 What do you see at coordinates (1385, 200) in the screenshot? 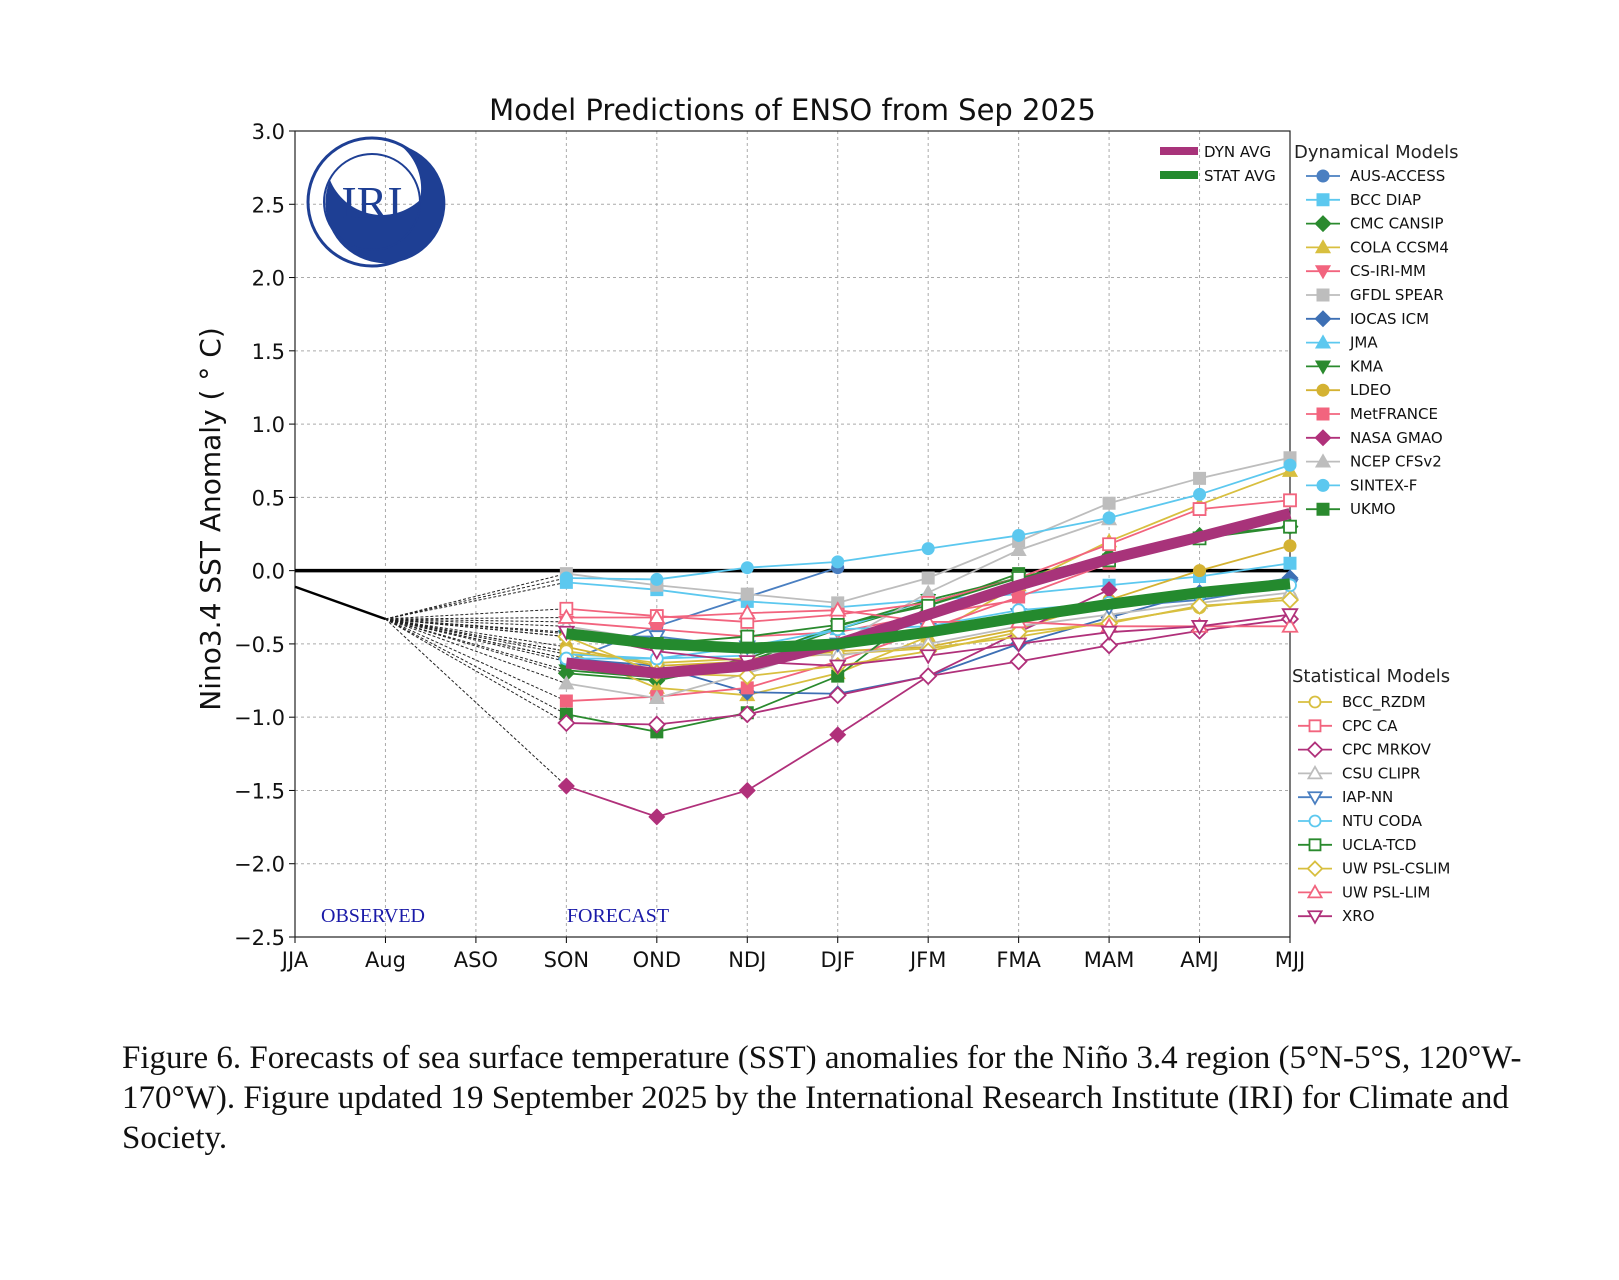
I see `legend-label: BCC DIAP` at bounding box center [1385, 200].